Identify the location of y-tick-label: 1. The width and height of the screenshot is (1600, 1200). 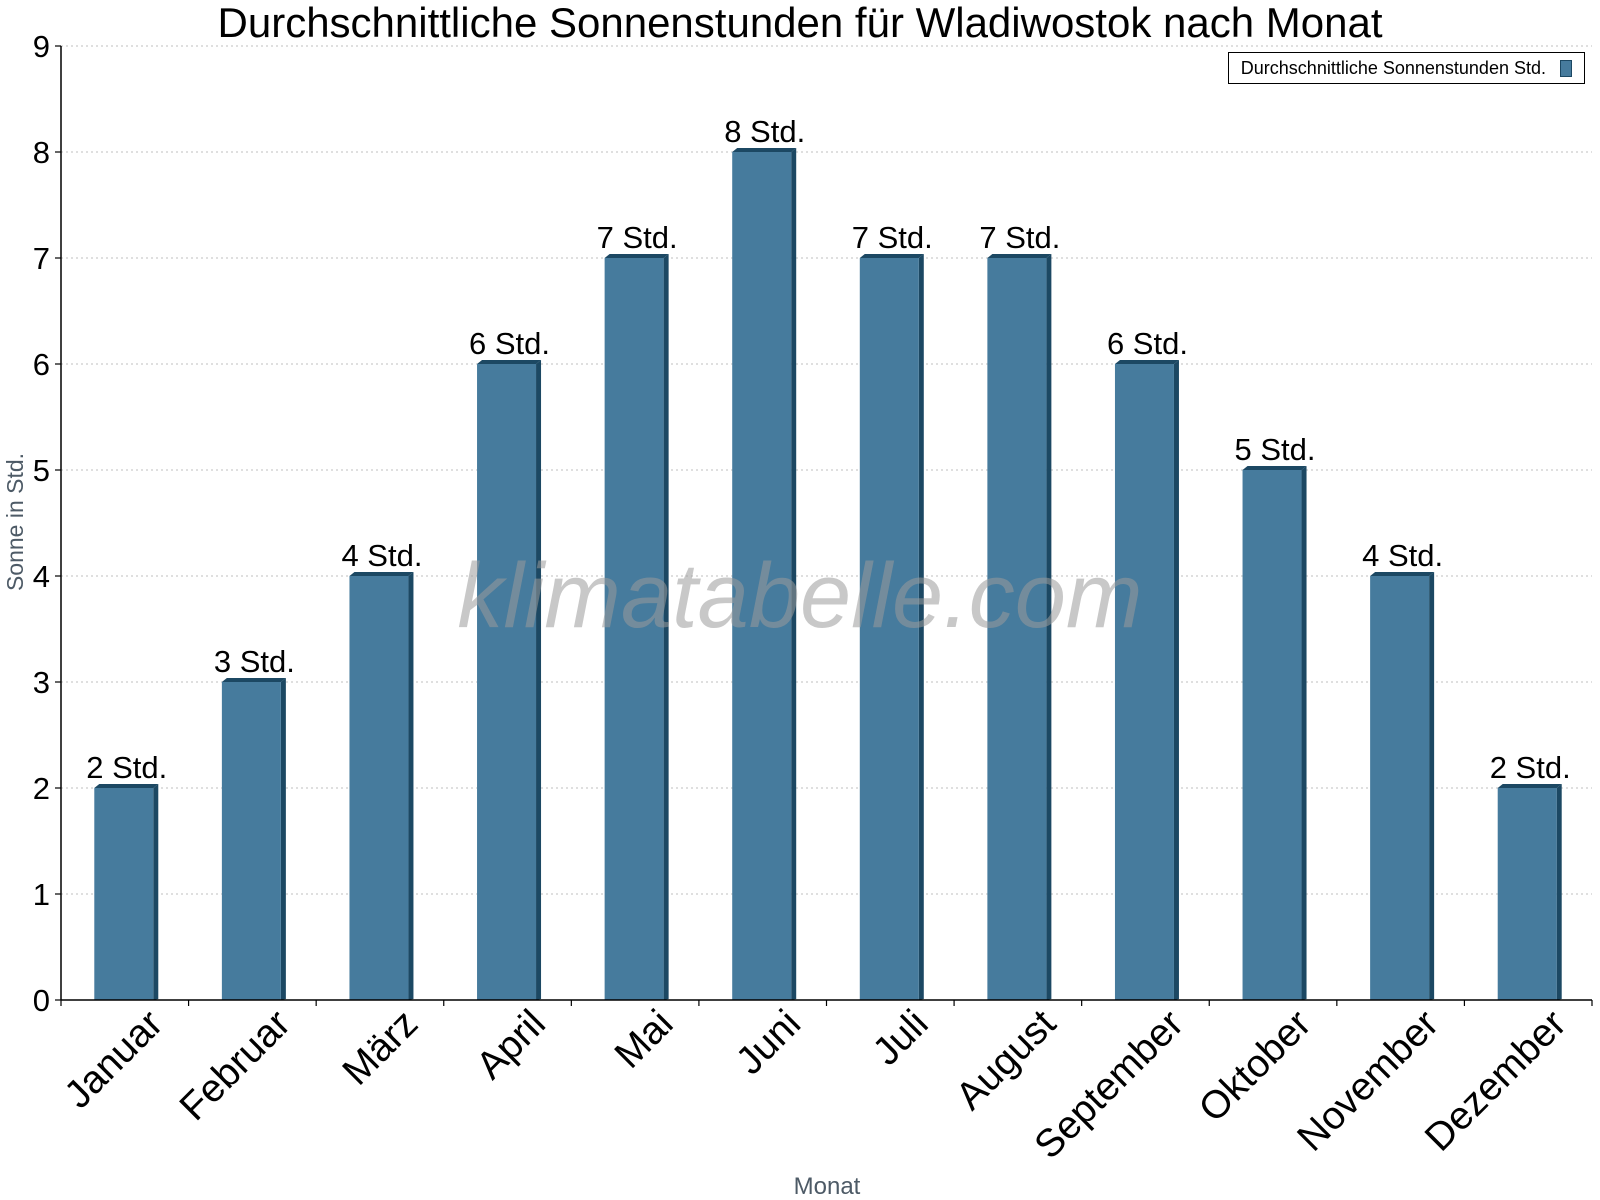
(41, 894).